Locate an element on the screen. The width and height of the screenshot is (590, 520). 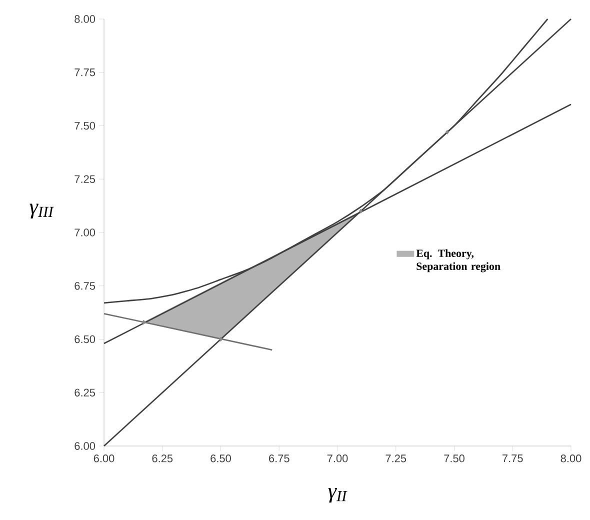
y-tick-label: 7.25 is located at coordinates (85, 179).